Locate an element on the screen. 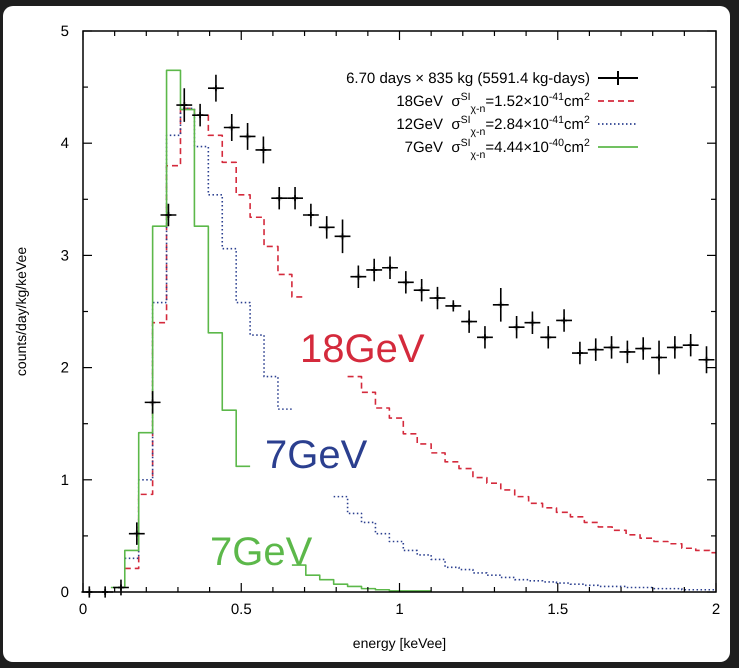  legend-label: 12GeV σ$^{SI}$$_{χ-n}$=2.84×10$^{-41}$cm$^{2}$ is located at coordinates (493, 126).